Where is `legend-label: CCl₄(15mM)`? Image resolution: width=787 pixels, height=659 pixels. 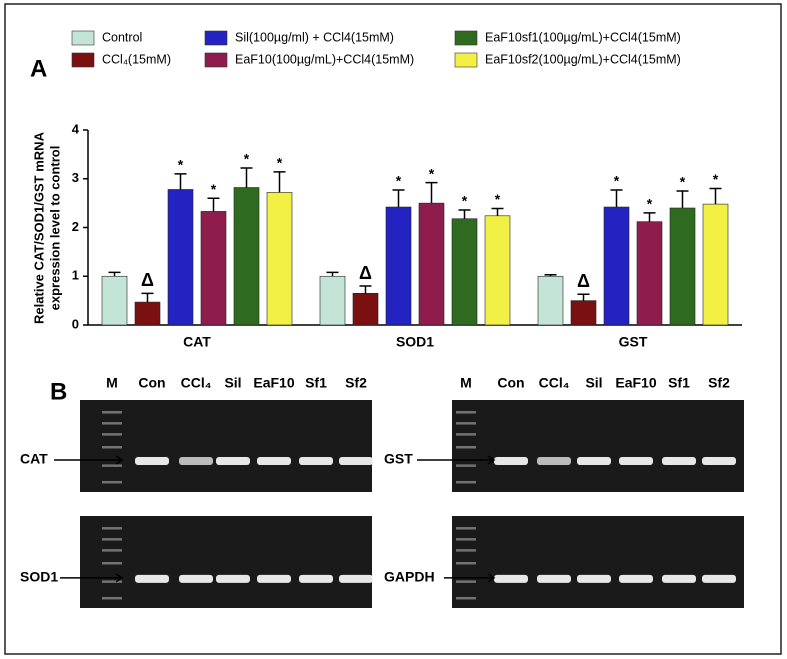
legend-label: CCl₄(15mM) is located at coordinates (136, 59).